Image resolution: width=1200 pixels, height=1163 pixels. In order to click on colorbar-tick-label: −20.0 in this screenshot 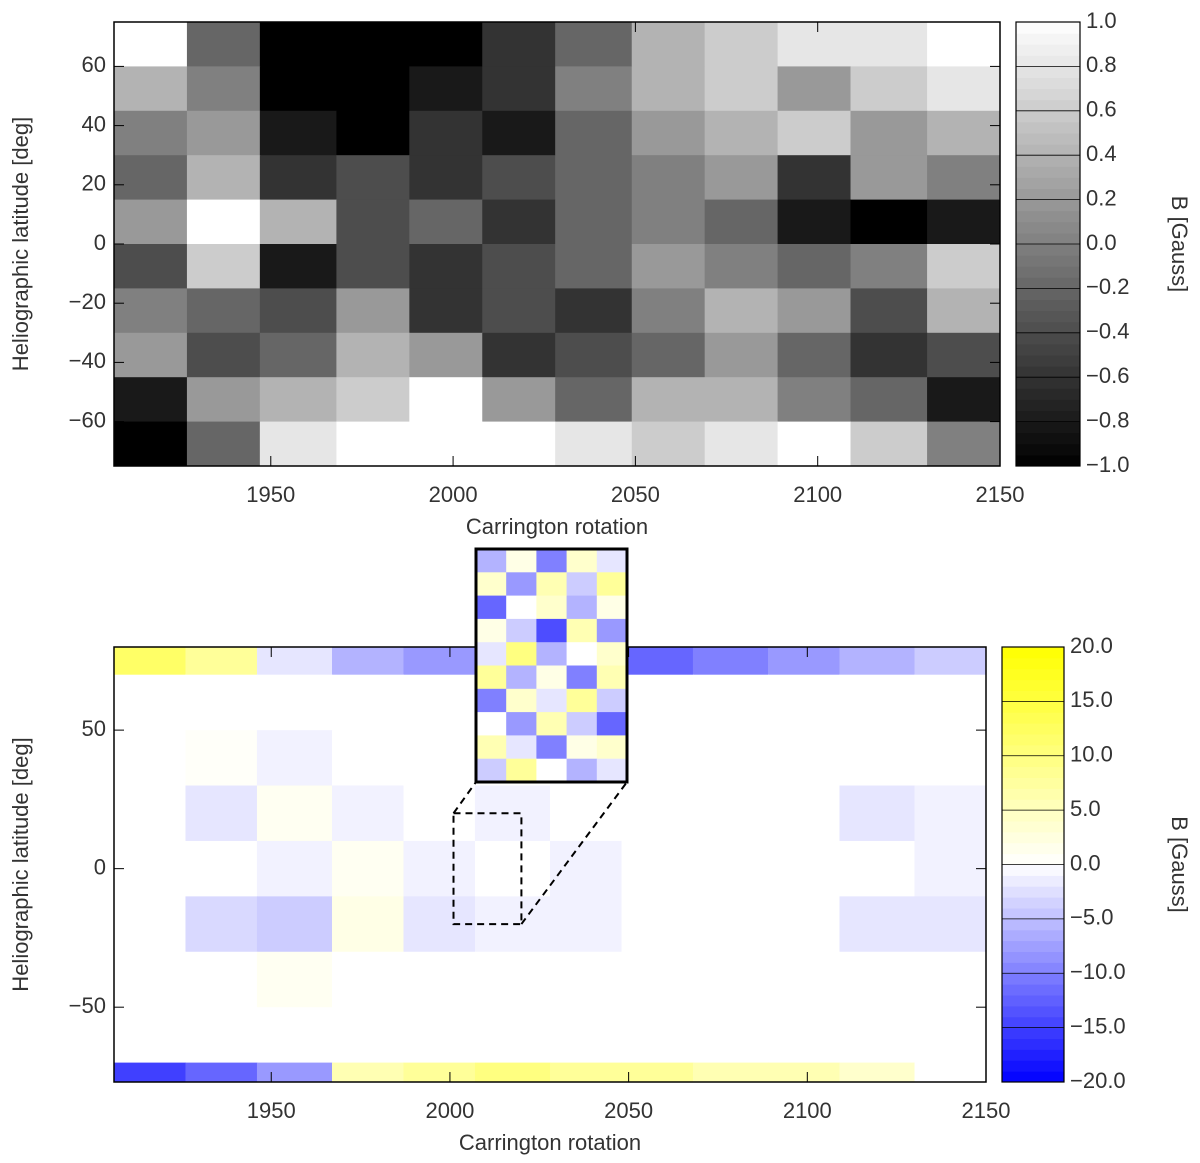, I will do `click(1098, 1080)`.